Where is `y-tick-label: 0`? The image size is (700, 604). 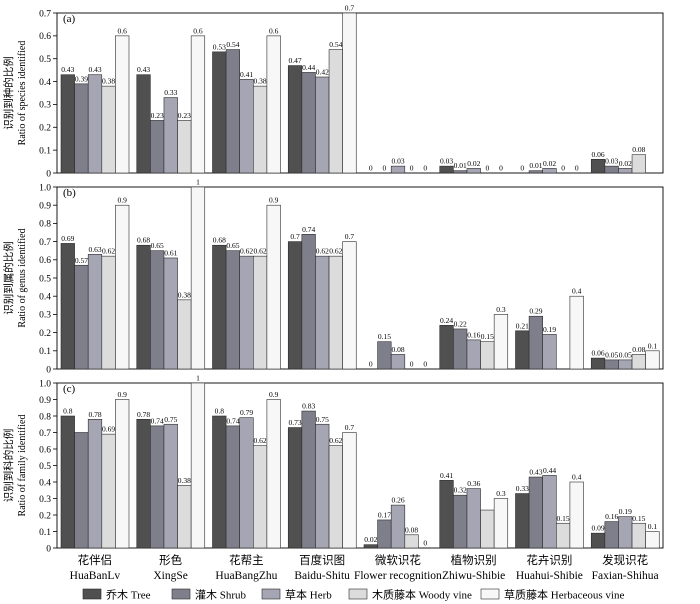
y-tick-label: 0 is located at coordinates (48, 174).